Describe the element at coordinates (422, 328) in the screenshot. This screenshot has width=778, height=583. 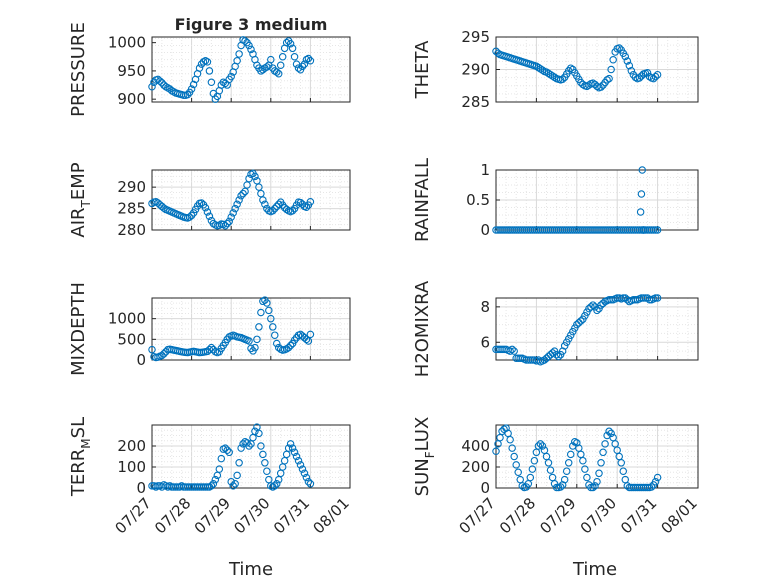
I see `y-axis-label-main: H2OMIXRA` at that location.